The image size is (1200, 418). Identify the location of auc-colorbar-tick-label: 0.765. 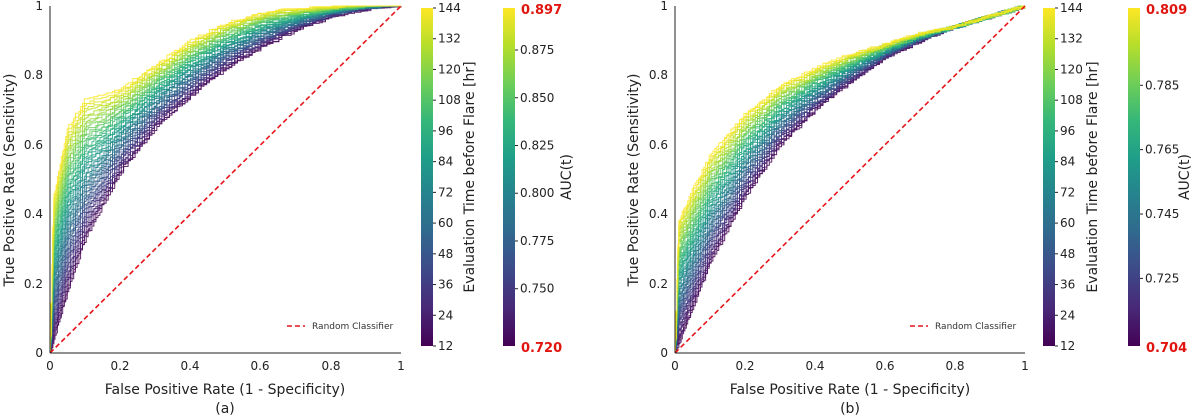
(1162, 150).